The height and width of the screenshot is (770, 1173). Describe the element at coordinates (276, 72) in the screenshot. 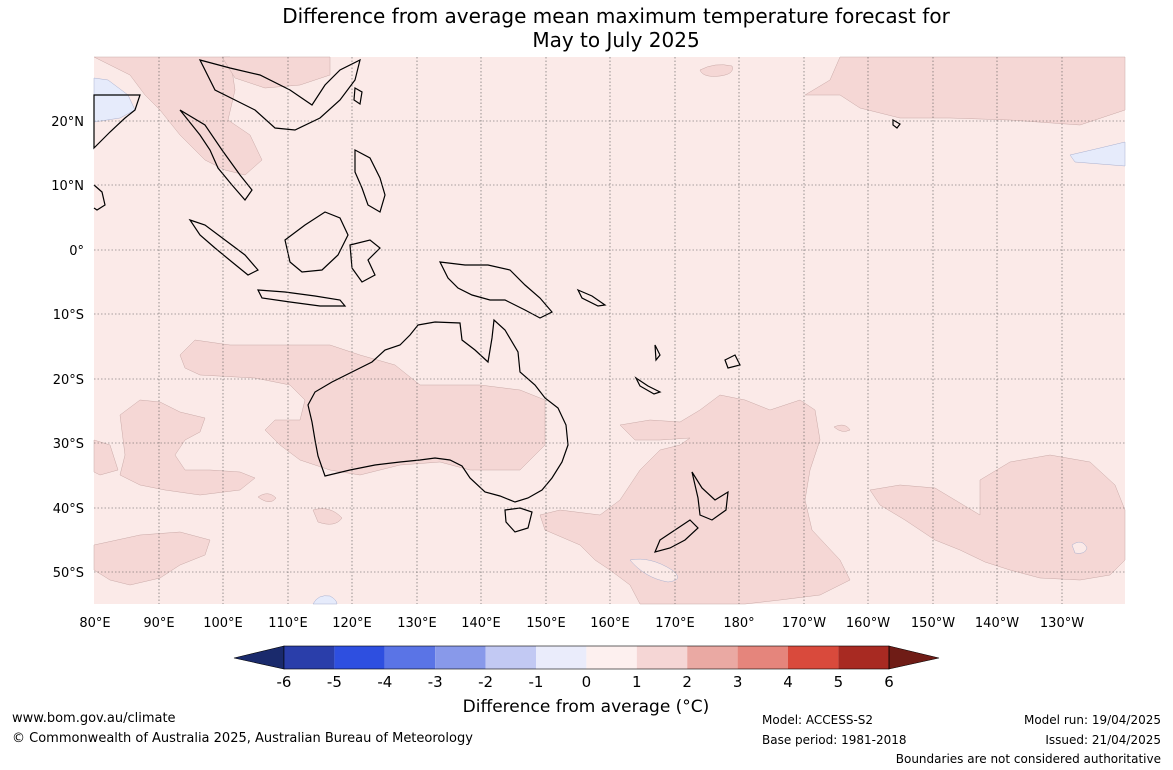

I see `warm-region-north-pacific-west` at that location.